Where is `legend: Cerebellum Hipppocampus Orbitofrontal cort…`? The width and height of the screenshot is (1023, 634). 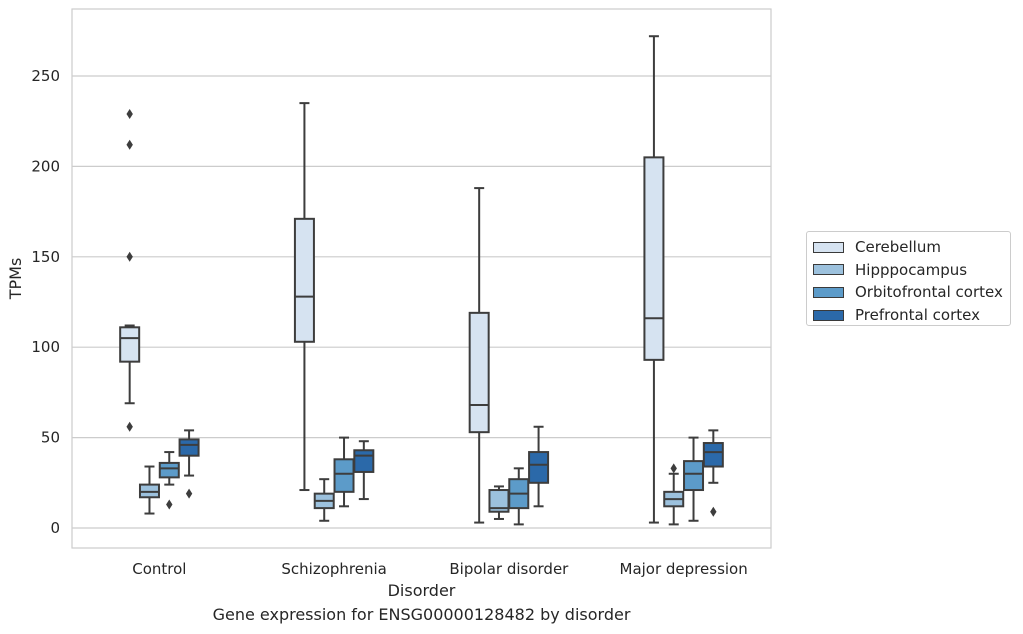 legend: Cerebellum Hipppocampus Orbitofrontal cort… is located at coordinates (908, 278).